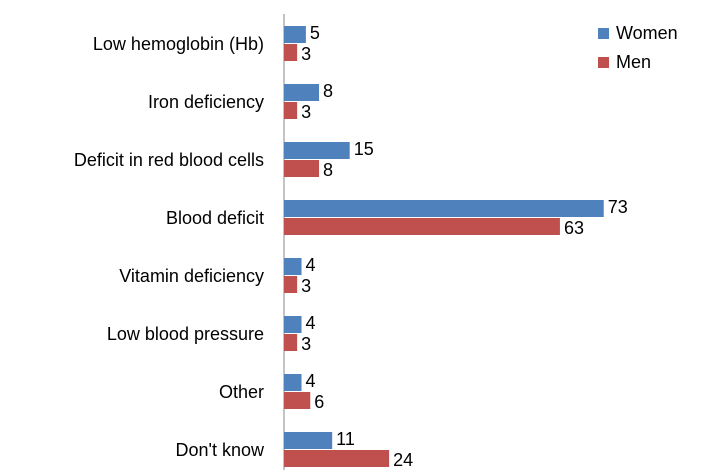  Describe the element at coordinates (345, 439) in the screenshot. I see `value-label: 11` at that location.